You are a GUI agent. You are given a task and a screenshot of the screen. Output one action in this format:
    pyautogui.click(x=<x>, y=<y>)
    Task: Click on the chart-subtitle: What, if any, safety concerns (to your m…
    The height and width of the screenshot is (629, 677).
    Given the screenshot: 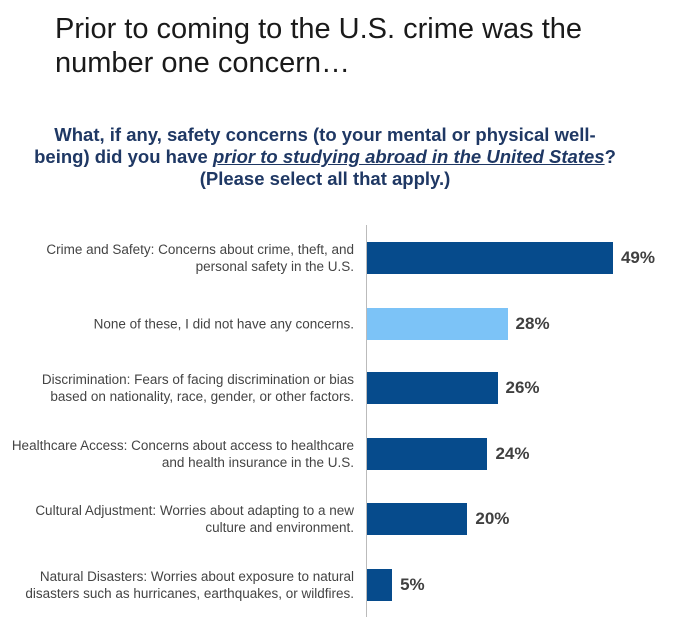 What is the action you would take?
    pyautogui.click(x=325, y=157)
    